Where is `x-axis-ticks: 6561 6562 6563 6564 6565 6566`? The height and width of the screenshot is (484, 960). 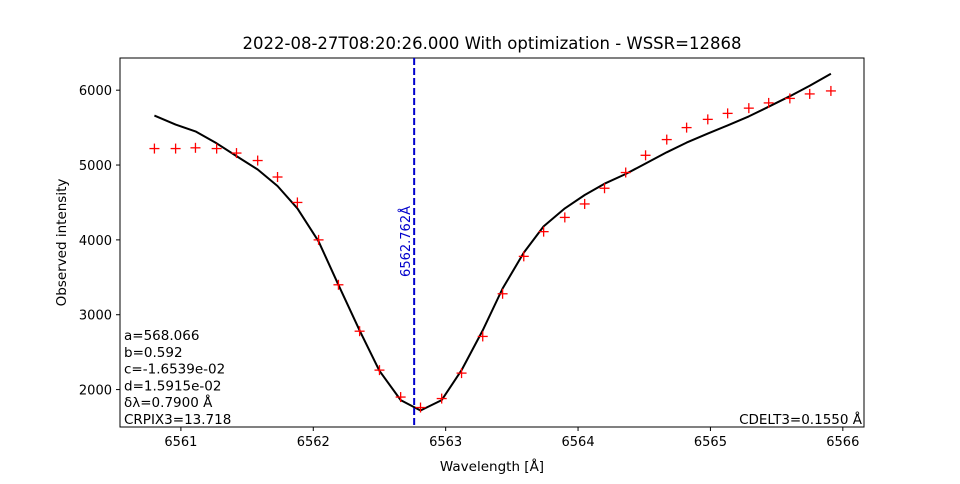 x-axis-ticks: 6561 6562 6563 6564 6565 6566 is located at coordinates (511, 438).